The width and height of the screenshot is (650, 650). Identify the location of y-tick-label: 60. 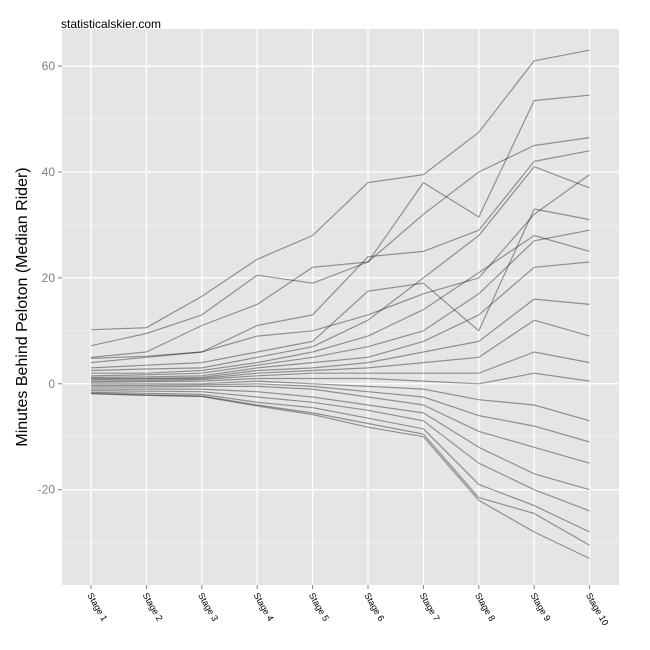
(49, 66).